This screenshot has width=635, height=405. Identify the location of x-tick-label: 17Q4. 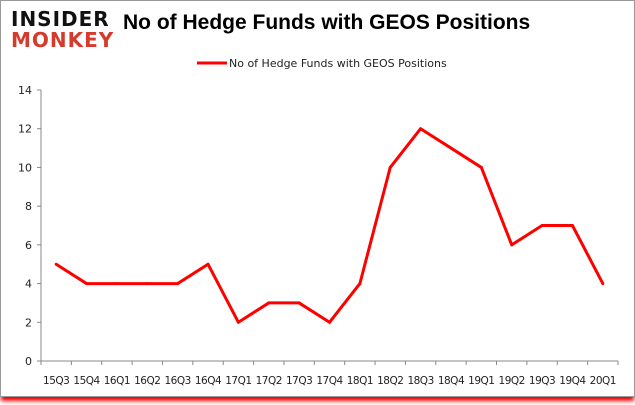
(329, 381).